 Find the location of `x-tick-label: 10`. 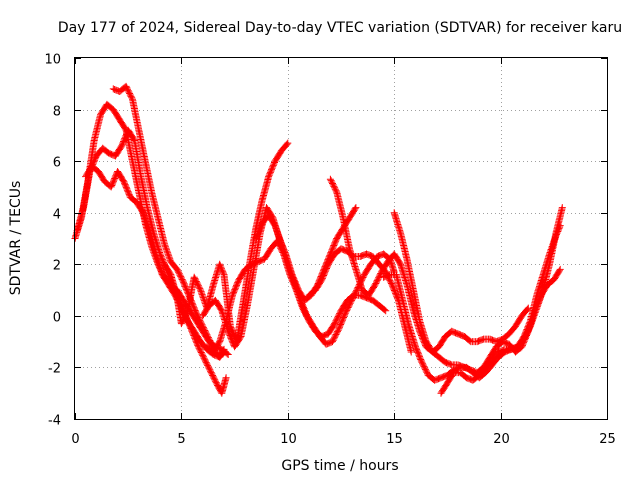

x-tick-label: 10 is located at coordinates (288, 439).